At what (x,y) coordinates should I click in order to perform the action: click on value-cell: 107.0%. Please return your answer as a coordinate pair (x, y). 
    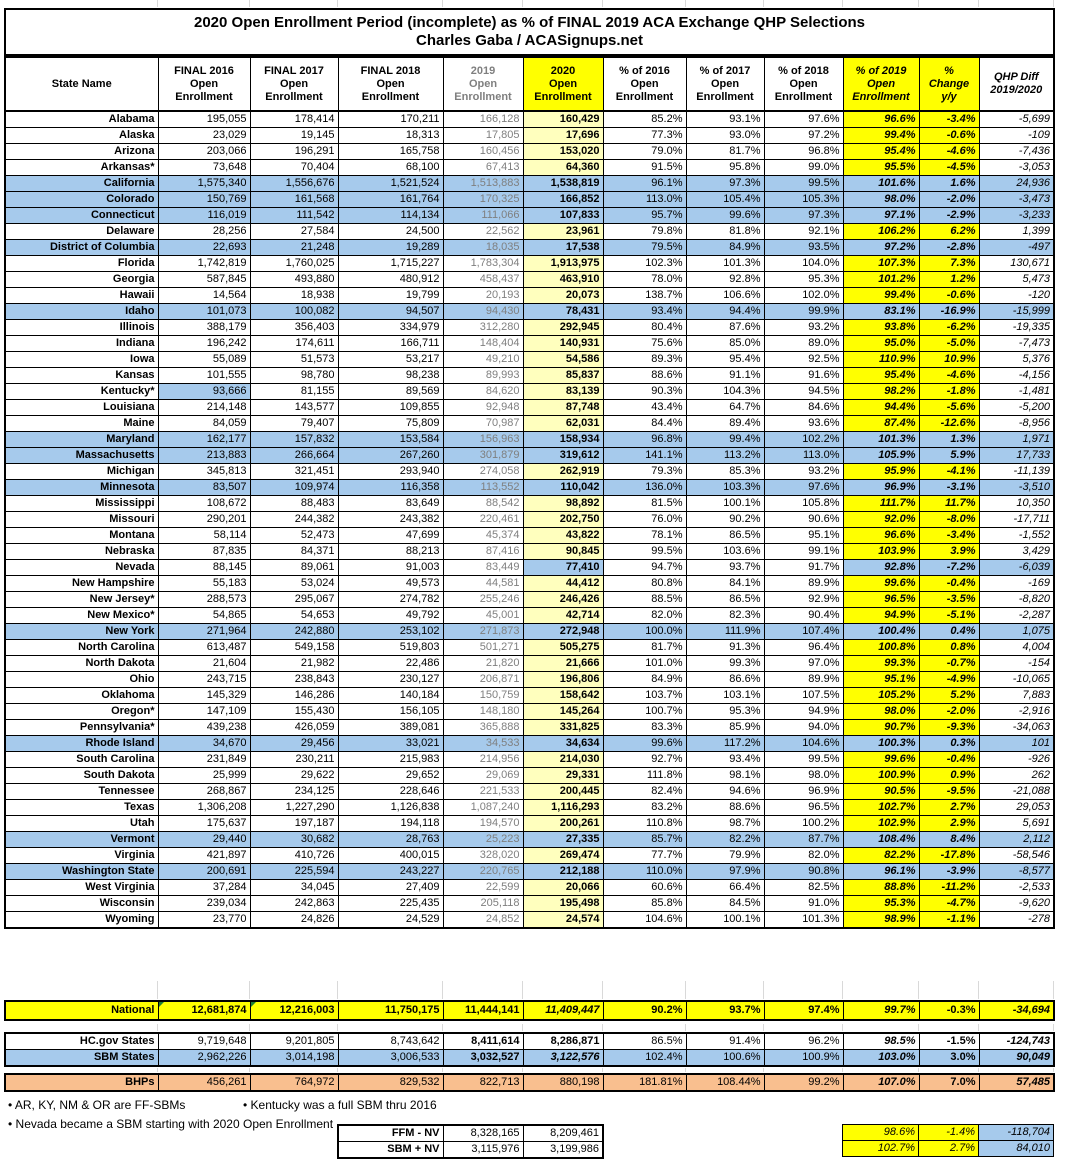
    Looking at the image, I should click on (881, 1082).